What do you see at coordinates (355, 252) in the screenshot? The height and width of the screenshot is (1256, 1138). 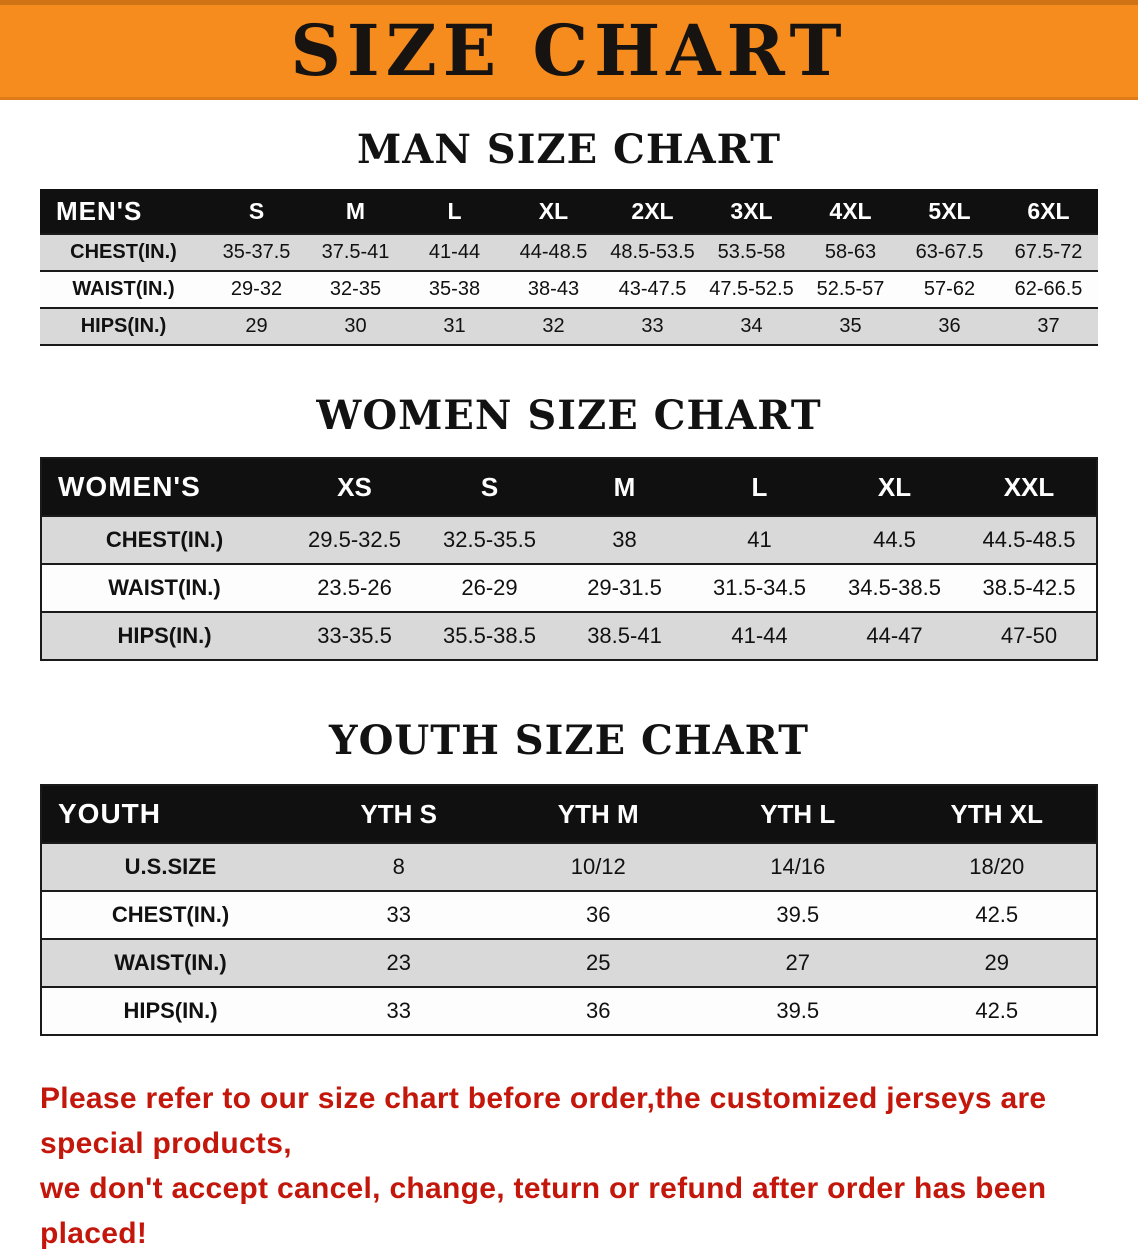 I see `size-value-cell: 37.5-41` at bounding box center [355, 252].